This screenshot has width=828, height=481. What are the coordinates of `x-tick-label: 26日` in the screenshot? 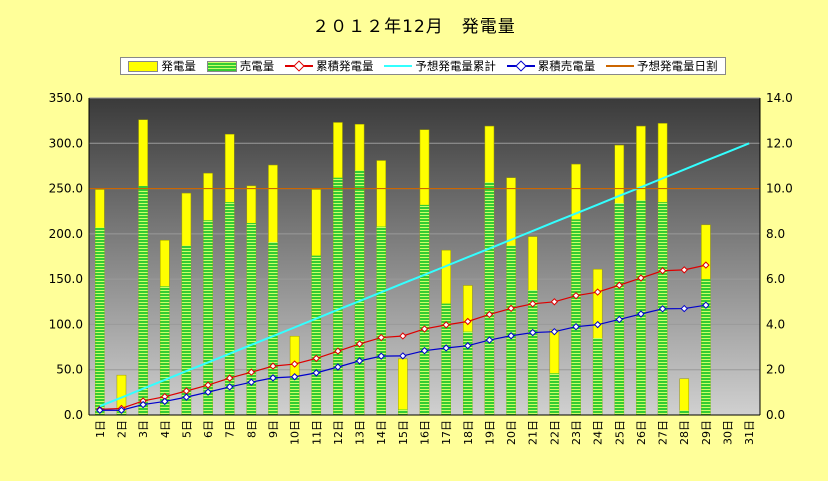 It's located at (641, 432).